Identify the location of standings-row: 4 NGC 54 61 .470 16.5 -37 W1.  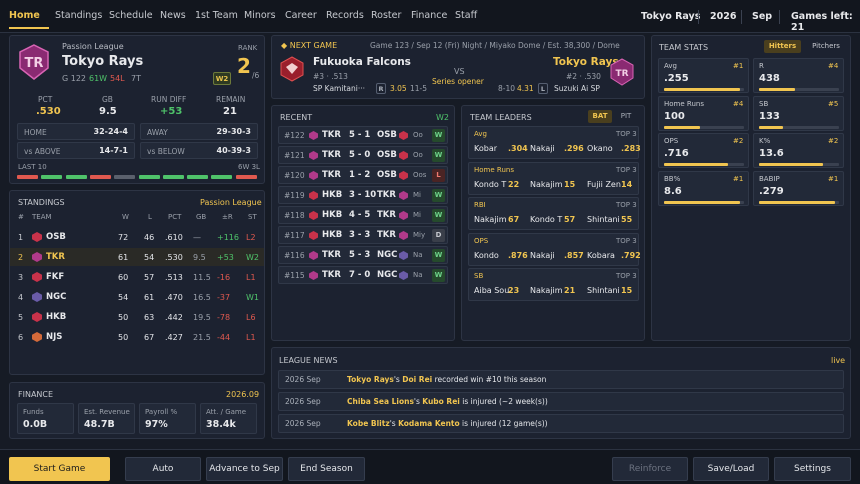
(137, 297).